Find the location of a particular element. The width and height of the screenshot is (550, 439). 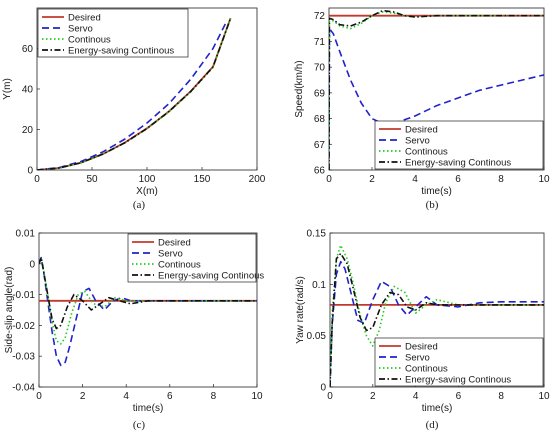

y-tick-label: -0.02 is located at coordinates (23, 326).